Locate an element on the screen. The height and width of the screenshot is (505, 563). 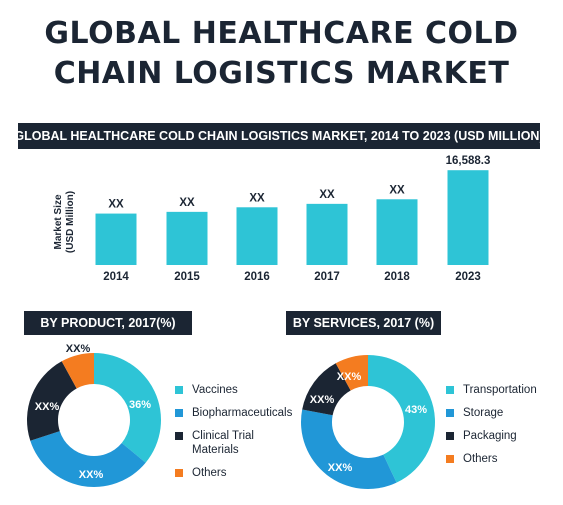
legend-item: Biopharmaceuticals is located at coordinates (240, 413).